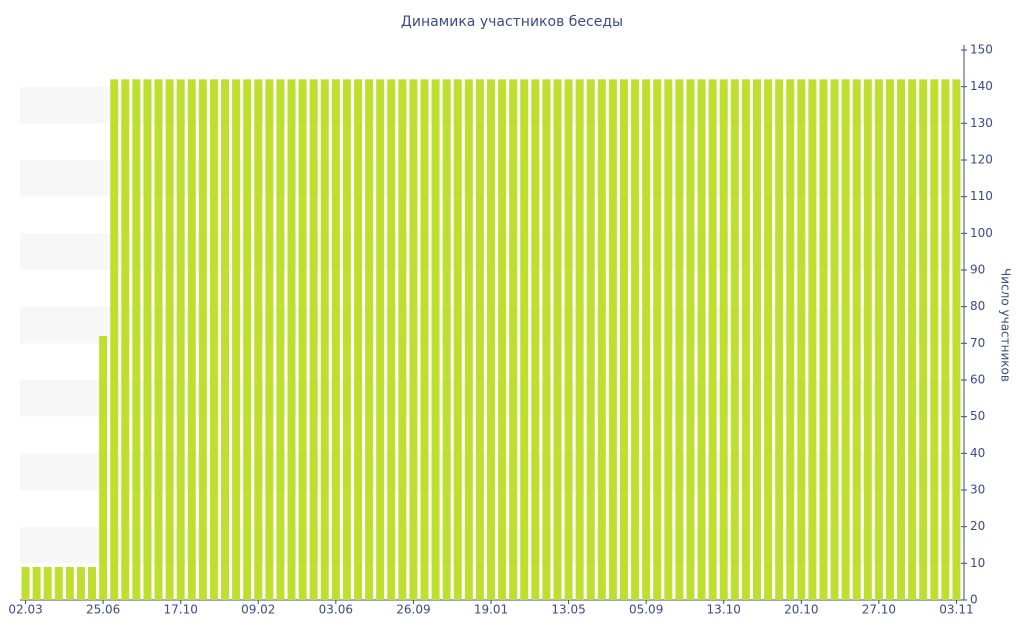 This screenshot has height=640, width=1024. I want to click on y-tick-label: 150, so click(981, 50).